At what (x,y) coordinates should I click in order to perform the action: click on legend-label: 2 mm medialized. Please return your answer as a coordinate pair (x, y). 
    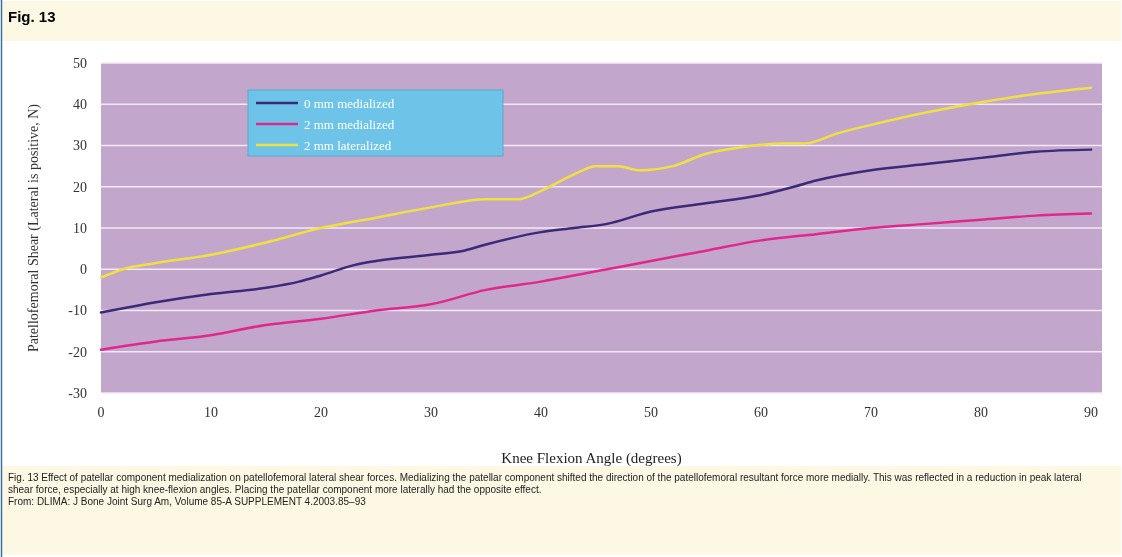
    Looking at the image, I should click on (349, 124).